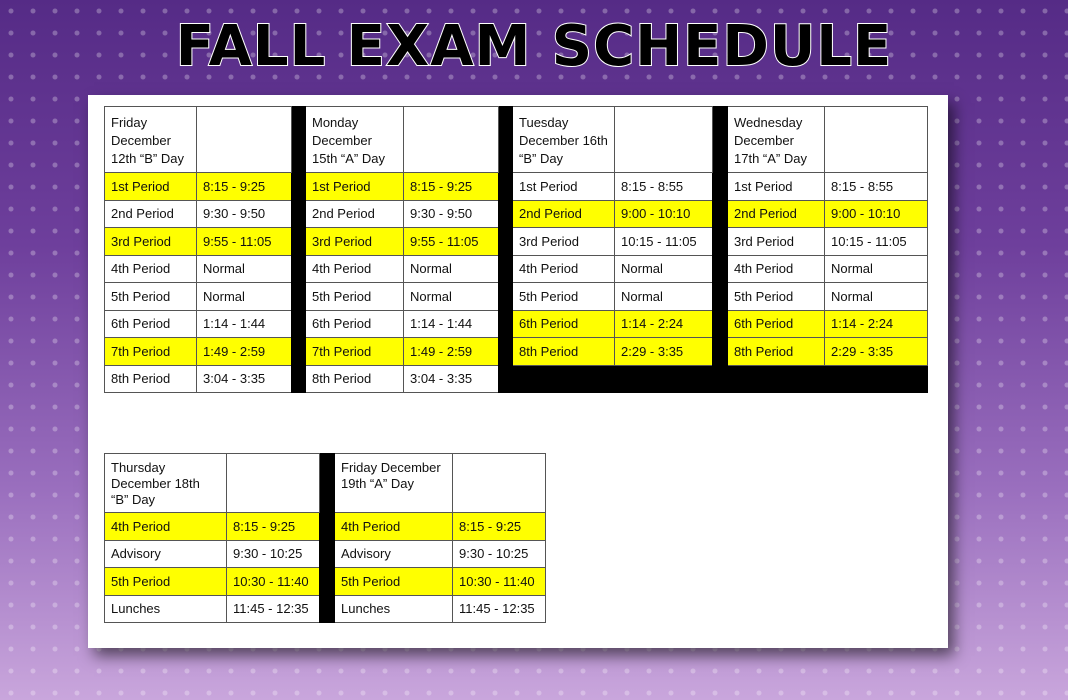  I want to click on day-header-monday-december-15th-a-day: Monday December 15th “A” Day, so click(354, 139).